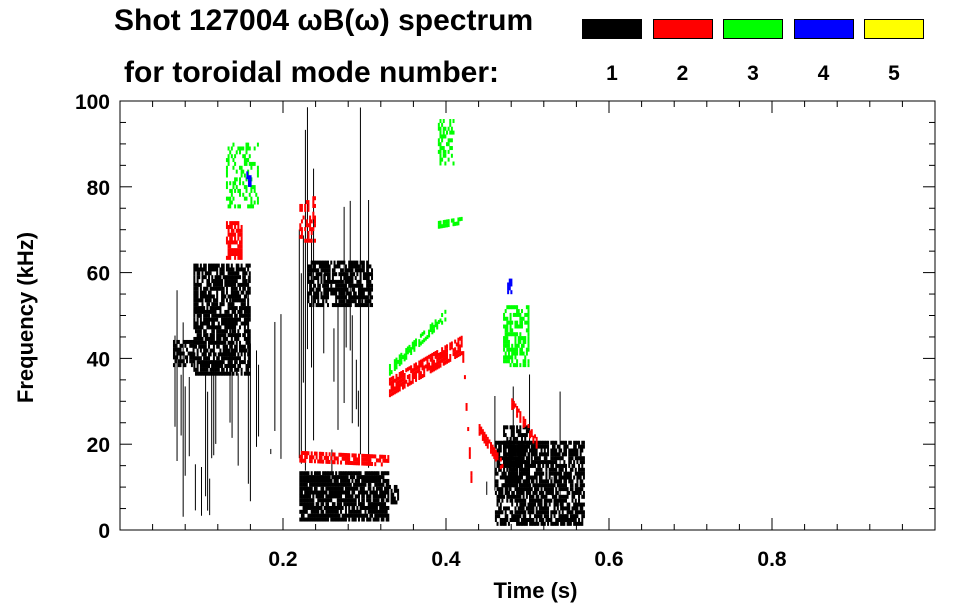 This screenshot has width=963, height=615. I want to click on mode-1-region, so click(516, 456).